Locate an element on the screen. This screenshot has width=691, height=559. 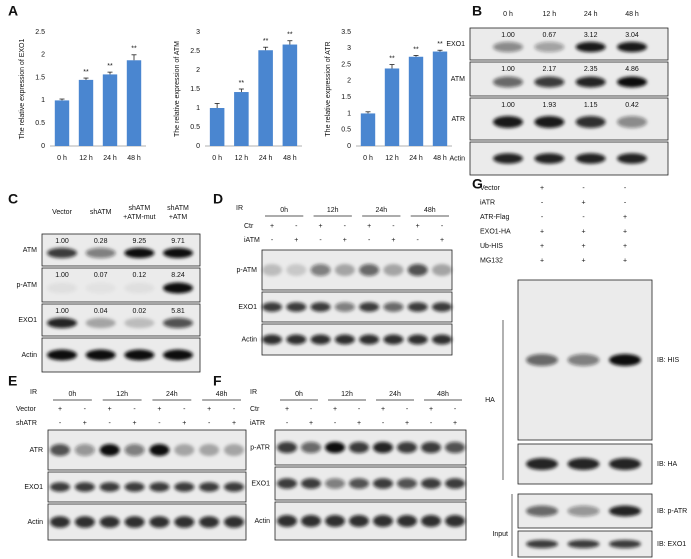
y-tick-label: 1.5 is located at coordinates (40, 77).